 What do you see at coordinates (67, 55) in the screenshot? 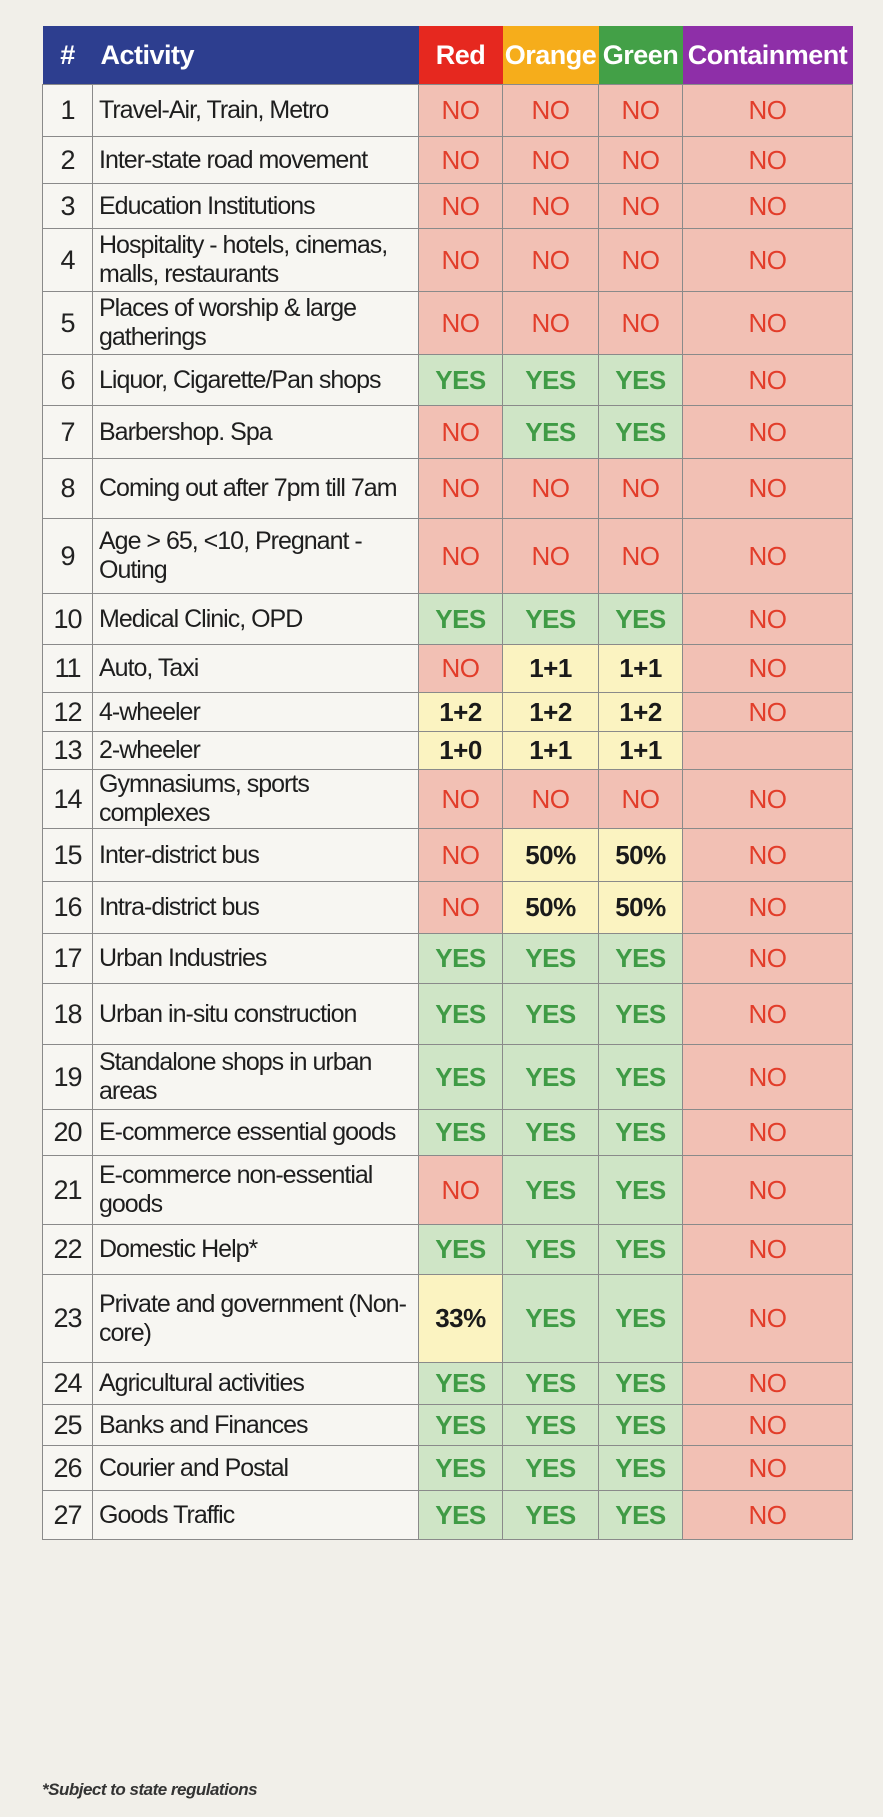
I see `header-number: #` at bounding box center [67, 55].